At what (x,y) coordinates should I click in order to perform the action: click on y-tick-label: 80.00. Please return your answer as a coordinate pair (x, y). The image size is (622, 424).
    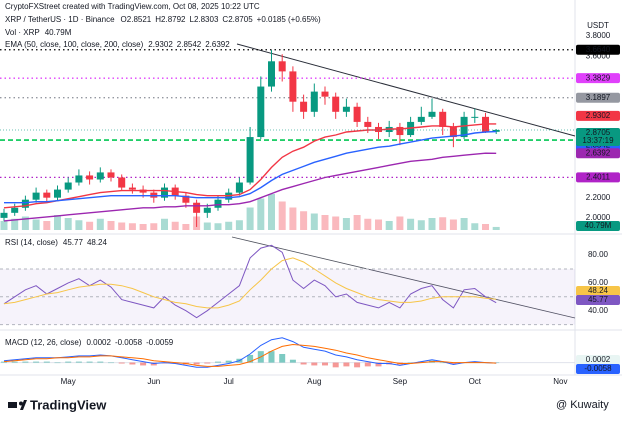
    Looking at the image, I should click on (598, 254).